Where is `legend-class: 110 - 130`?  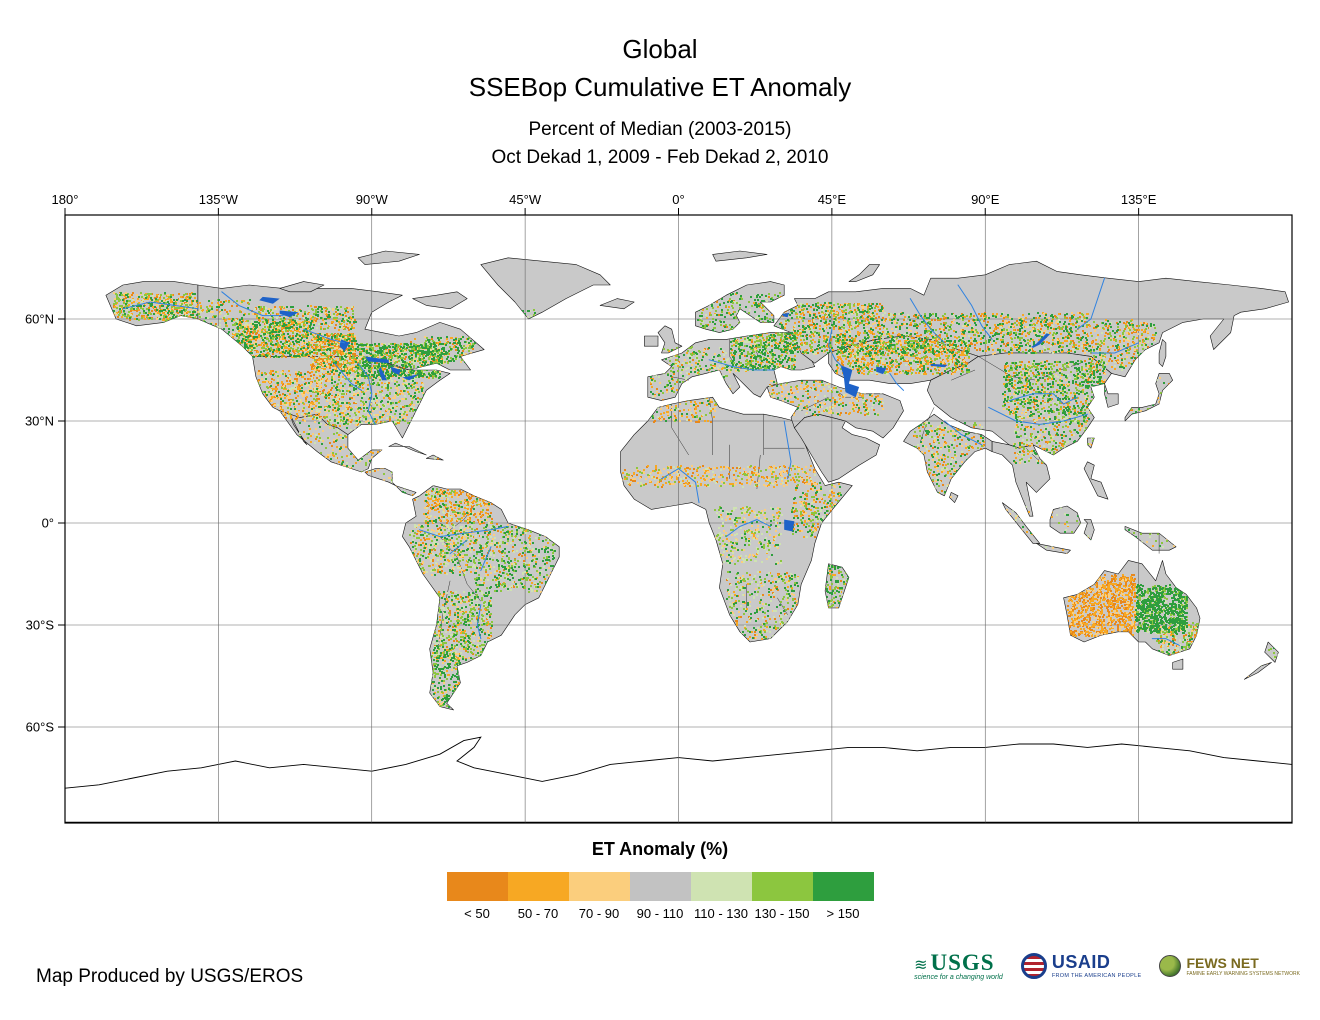 legend-class: 110 - 130 is located at coordinates (721, 896).